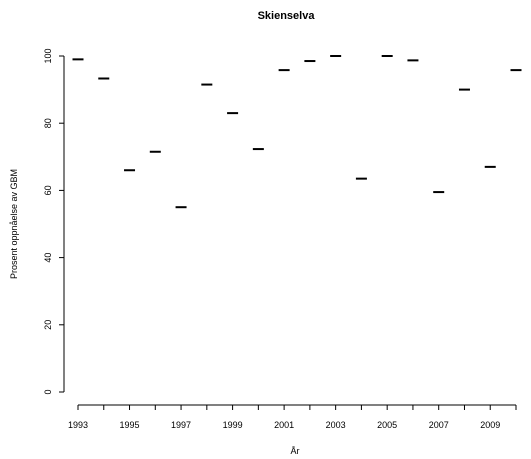 The height and width of the screenshot is (459, 531). Describe the element at coordinates (78, 425) in the screenshot. I see `x-tick-label: 1993` at that location.